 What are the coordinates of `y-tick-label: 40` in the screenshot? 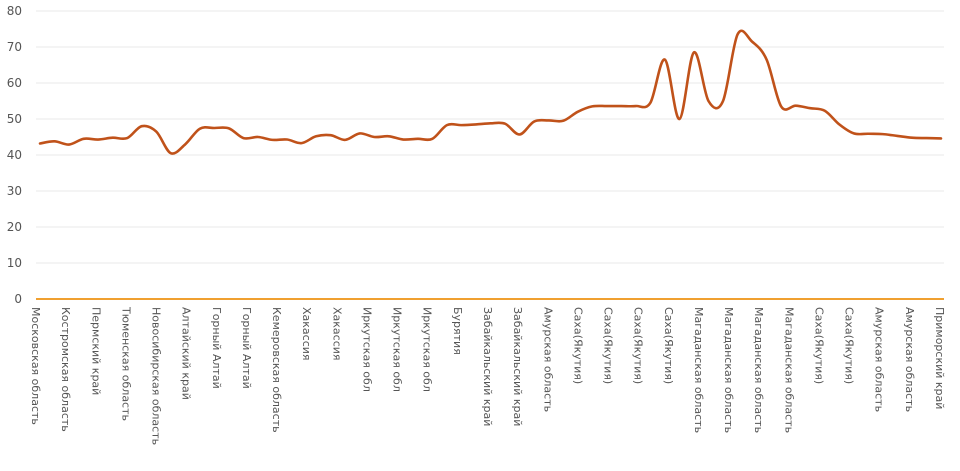 It's located at (14, 155).